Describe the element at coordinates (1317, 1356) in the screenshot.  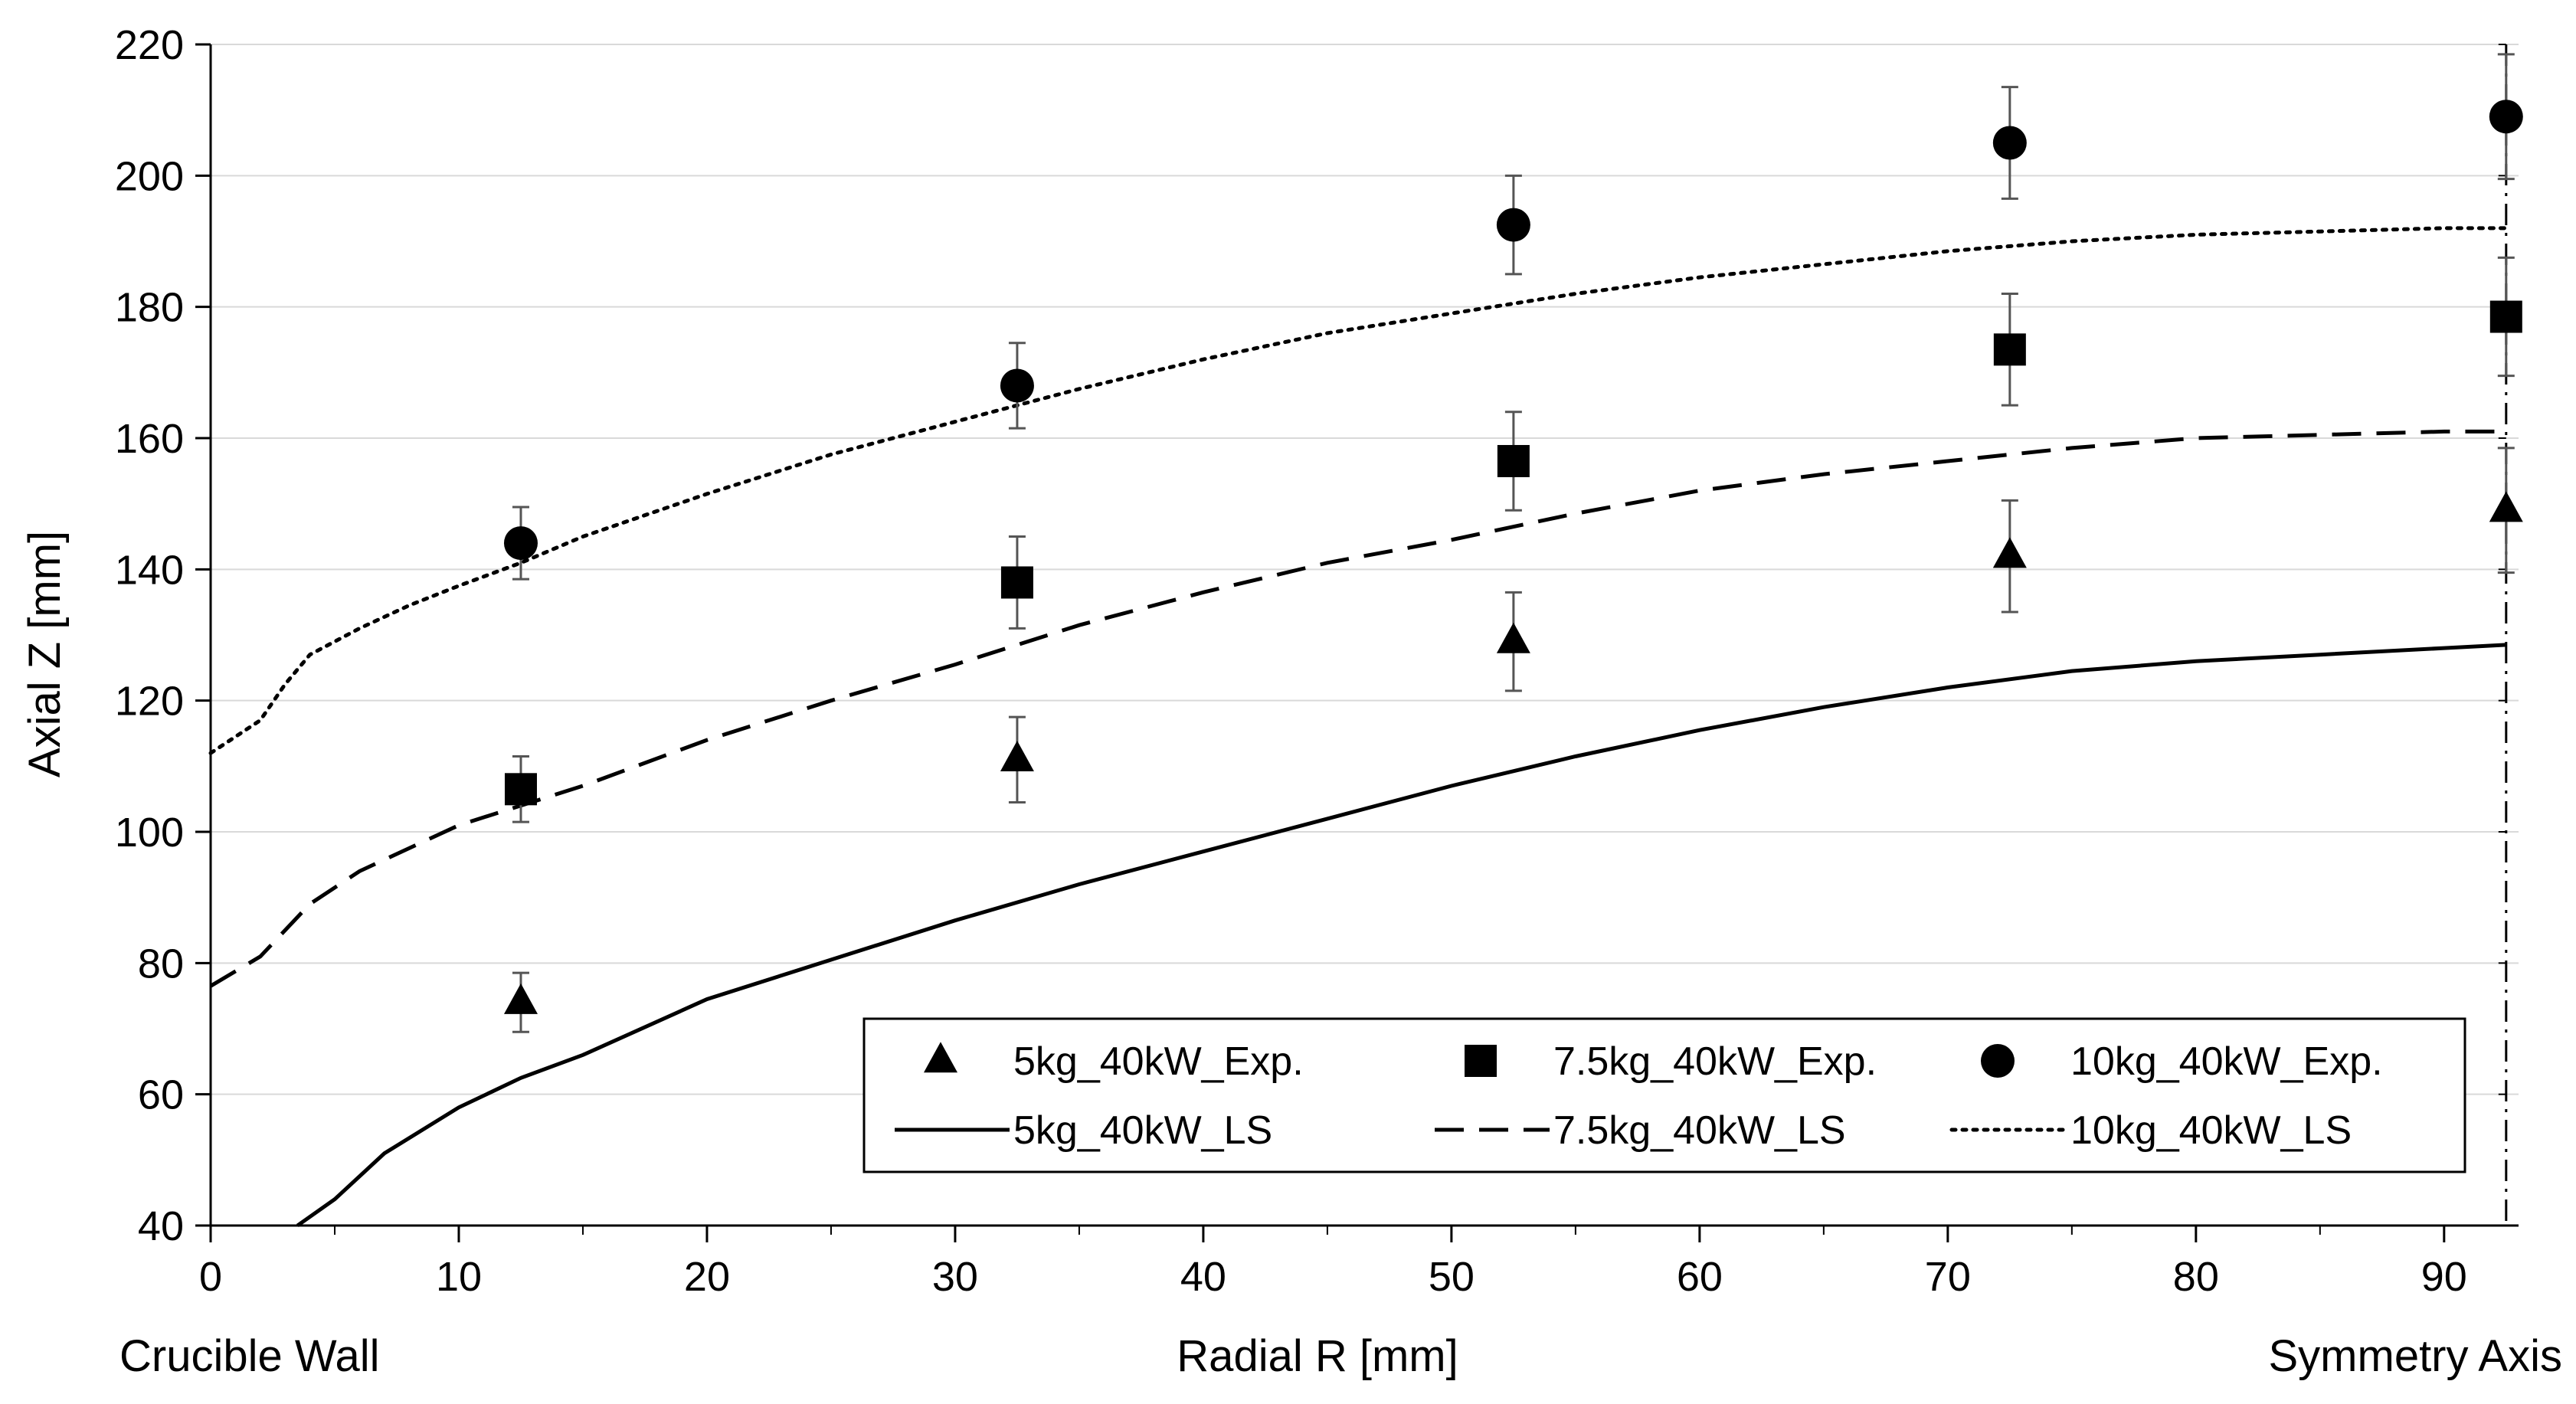
I see `x-axis-title: Radial R [mm]` at that location.